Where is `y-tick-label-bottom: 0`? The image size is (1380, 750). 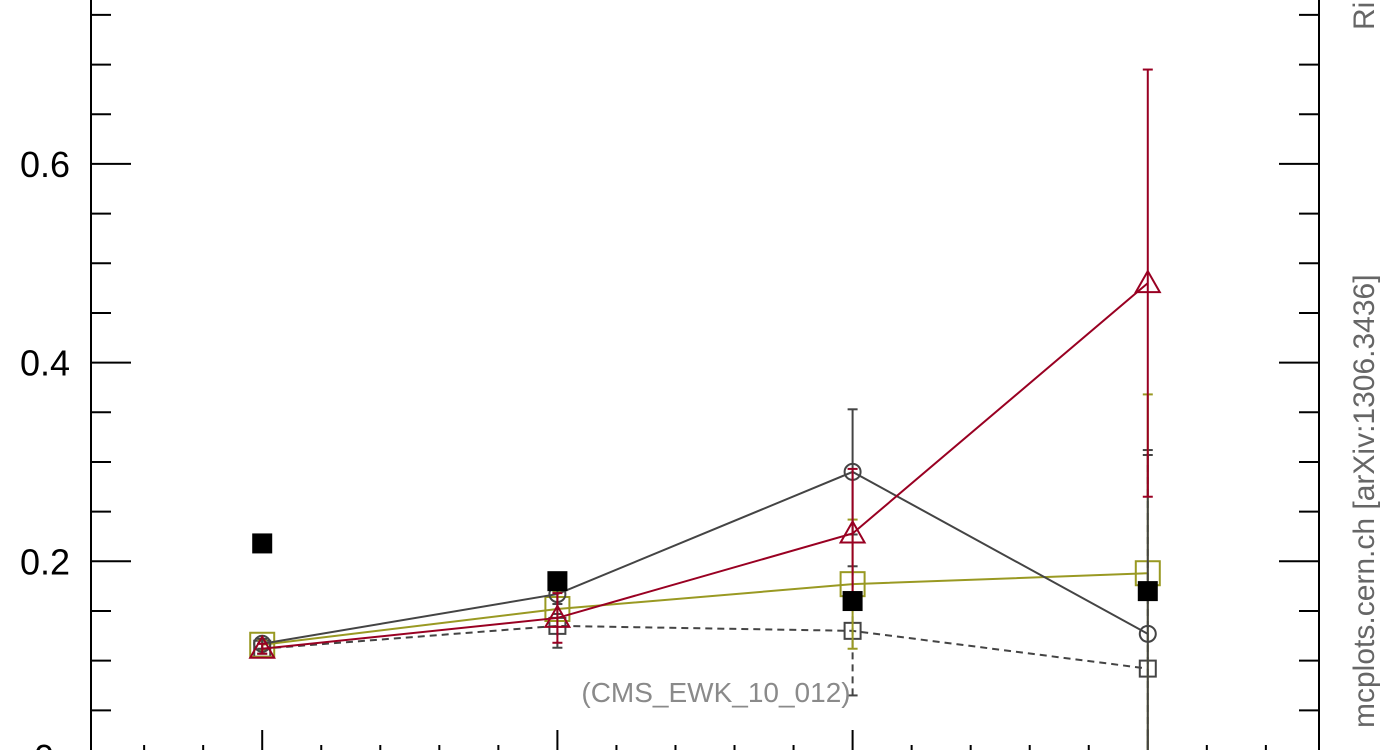
y-tick-label-bottom: 0 is located at coordinates (44, 743).